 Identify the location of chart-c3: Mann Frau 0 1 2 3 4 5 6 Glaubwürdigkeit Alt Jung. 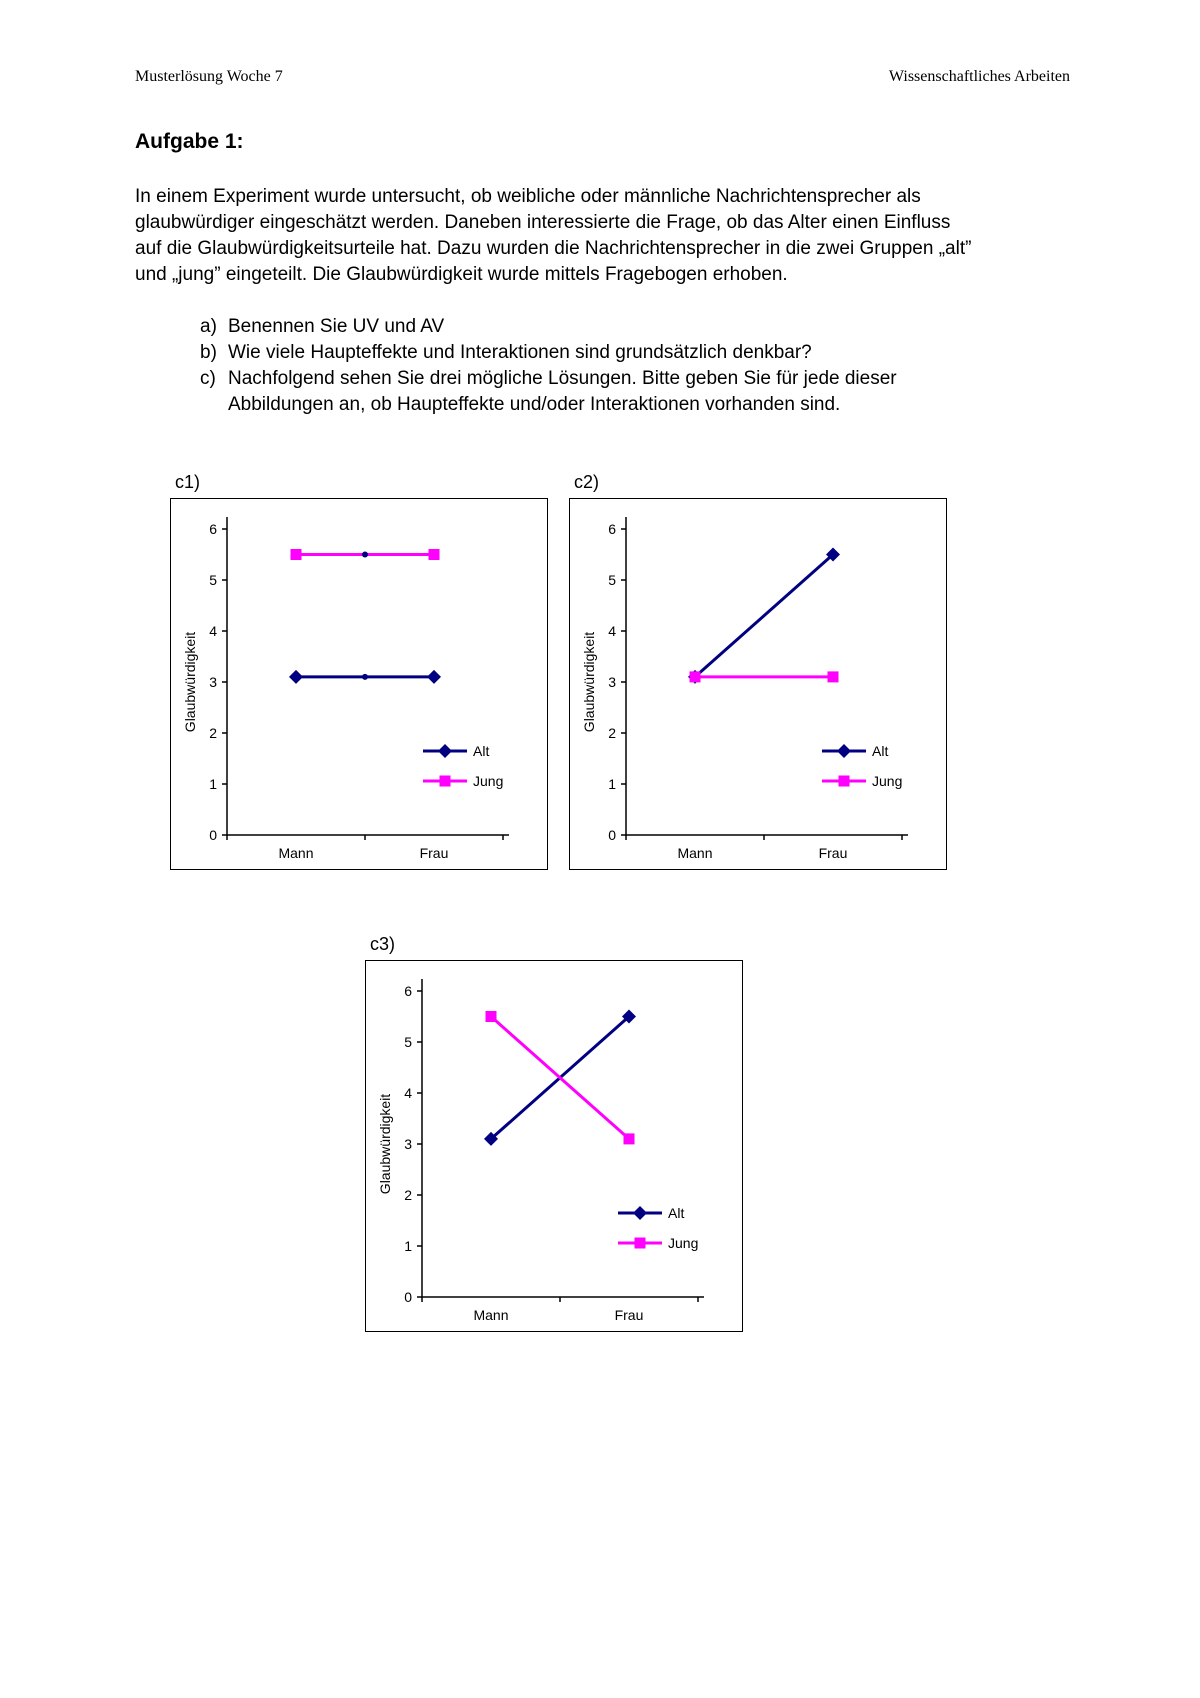
(554, 1146).